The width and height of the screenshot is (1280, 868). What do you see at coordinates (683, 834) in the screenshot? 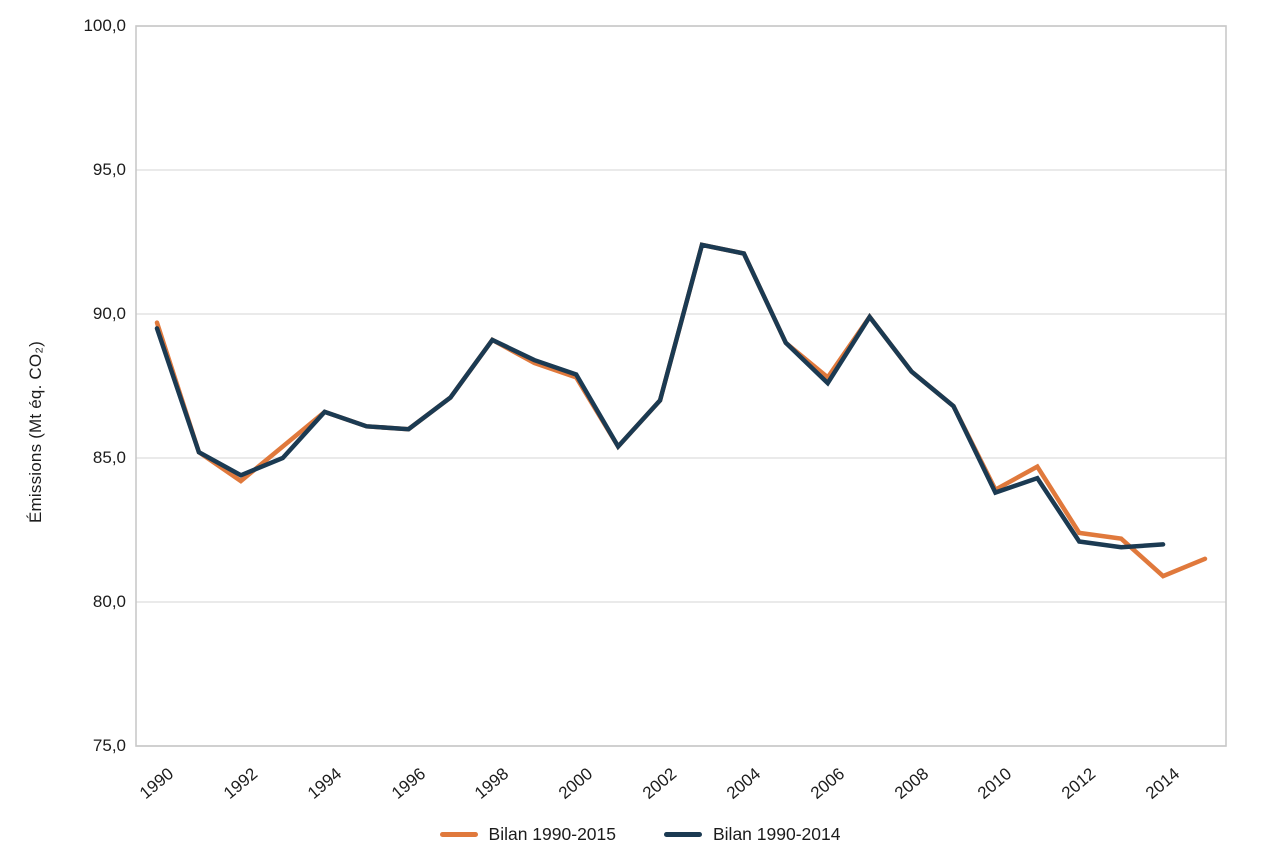
I see `legend-swatch-navy` at bounding box center [683, 834].